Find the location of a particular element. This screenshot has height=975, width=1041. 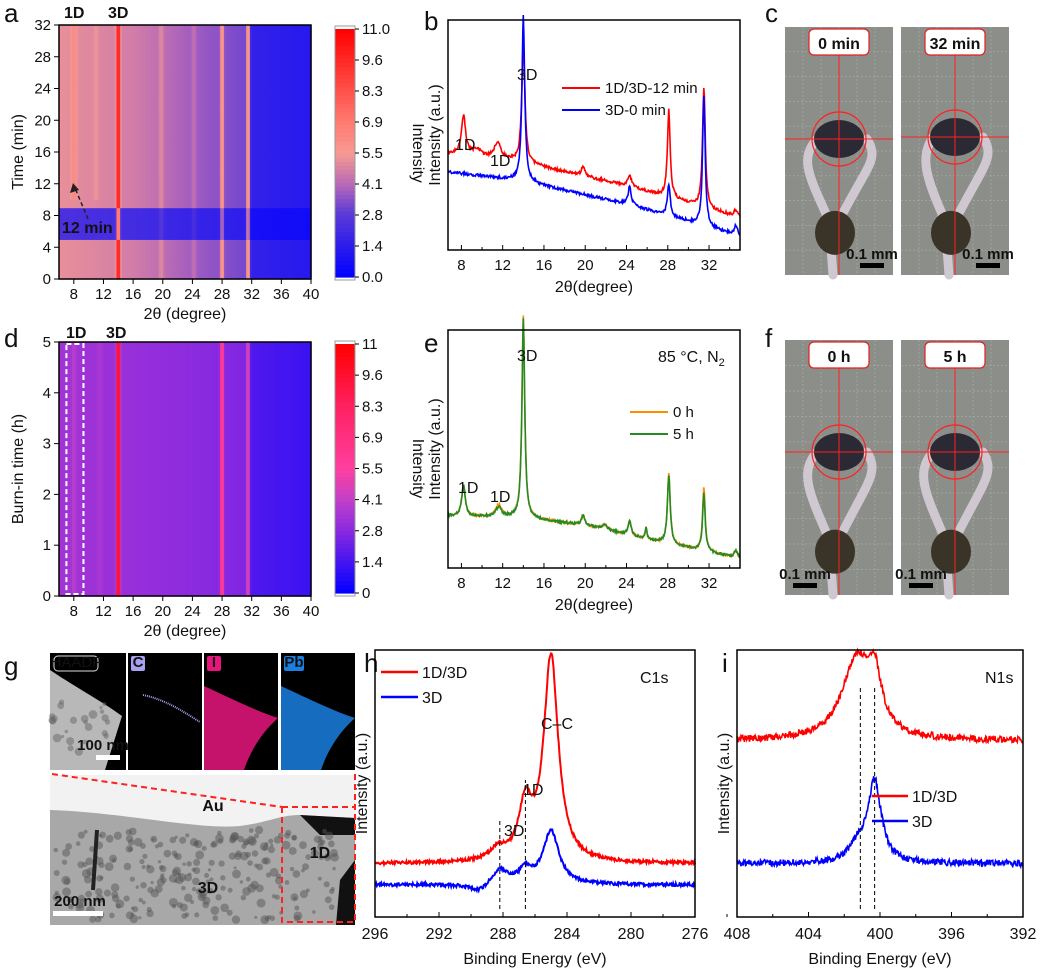

y-axis-label: Intensity (a.u.) is located at coordinates (435, 448).